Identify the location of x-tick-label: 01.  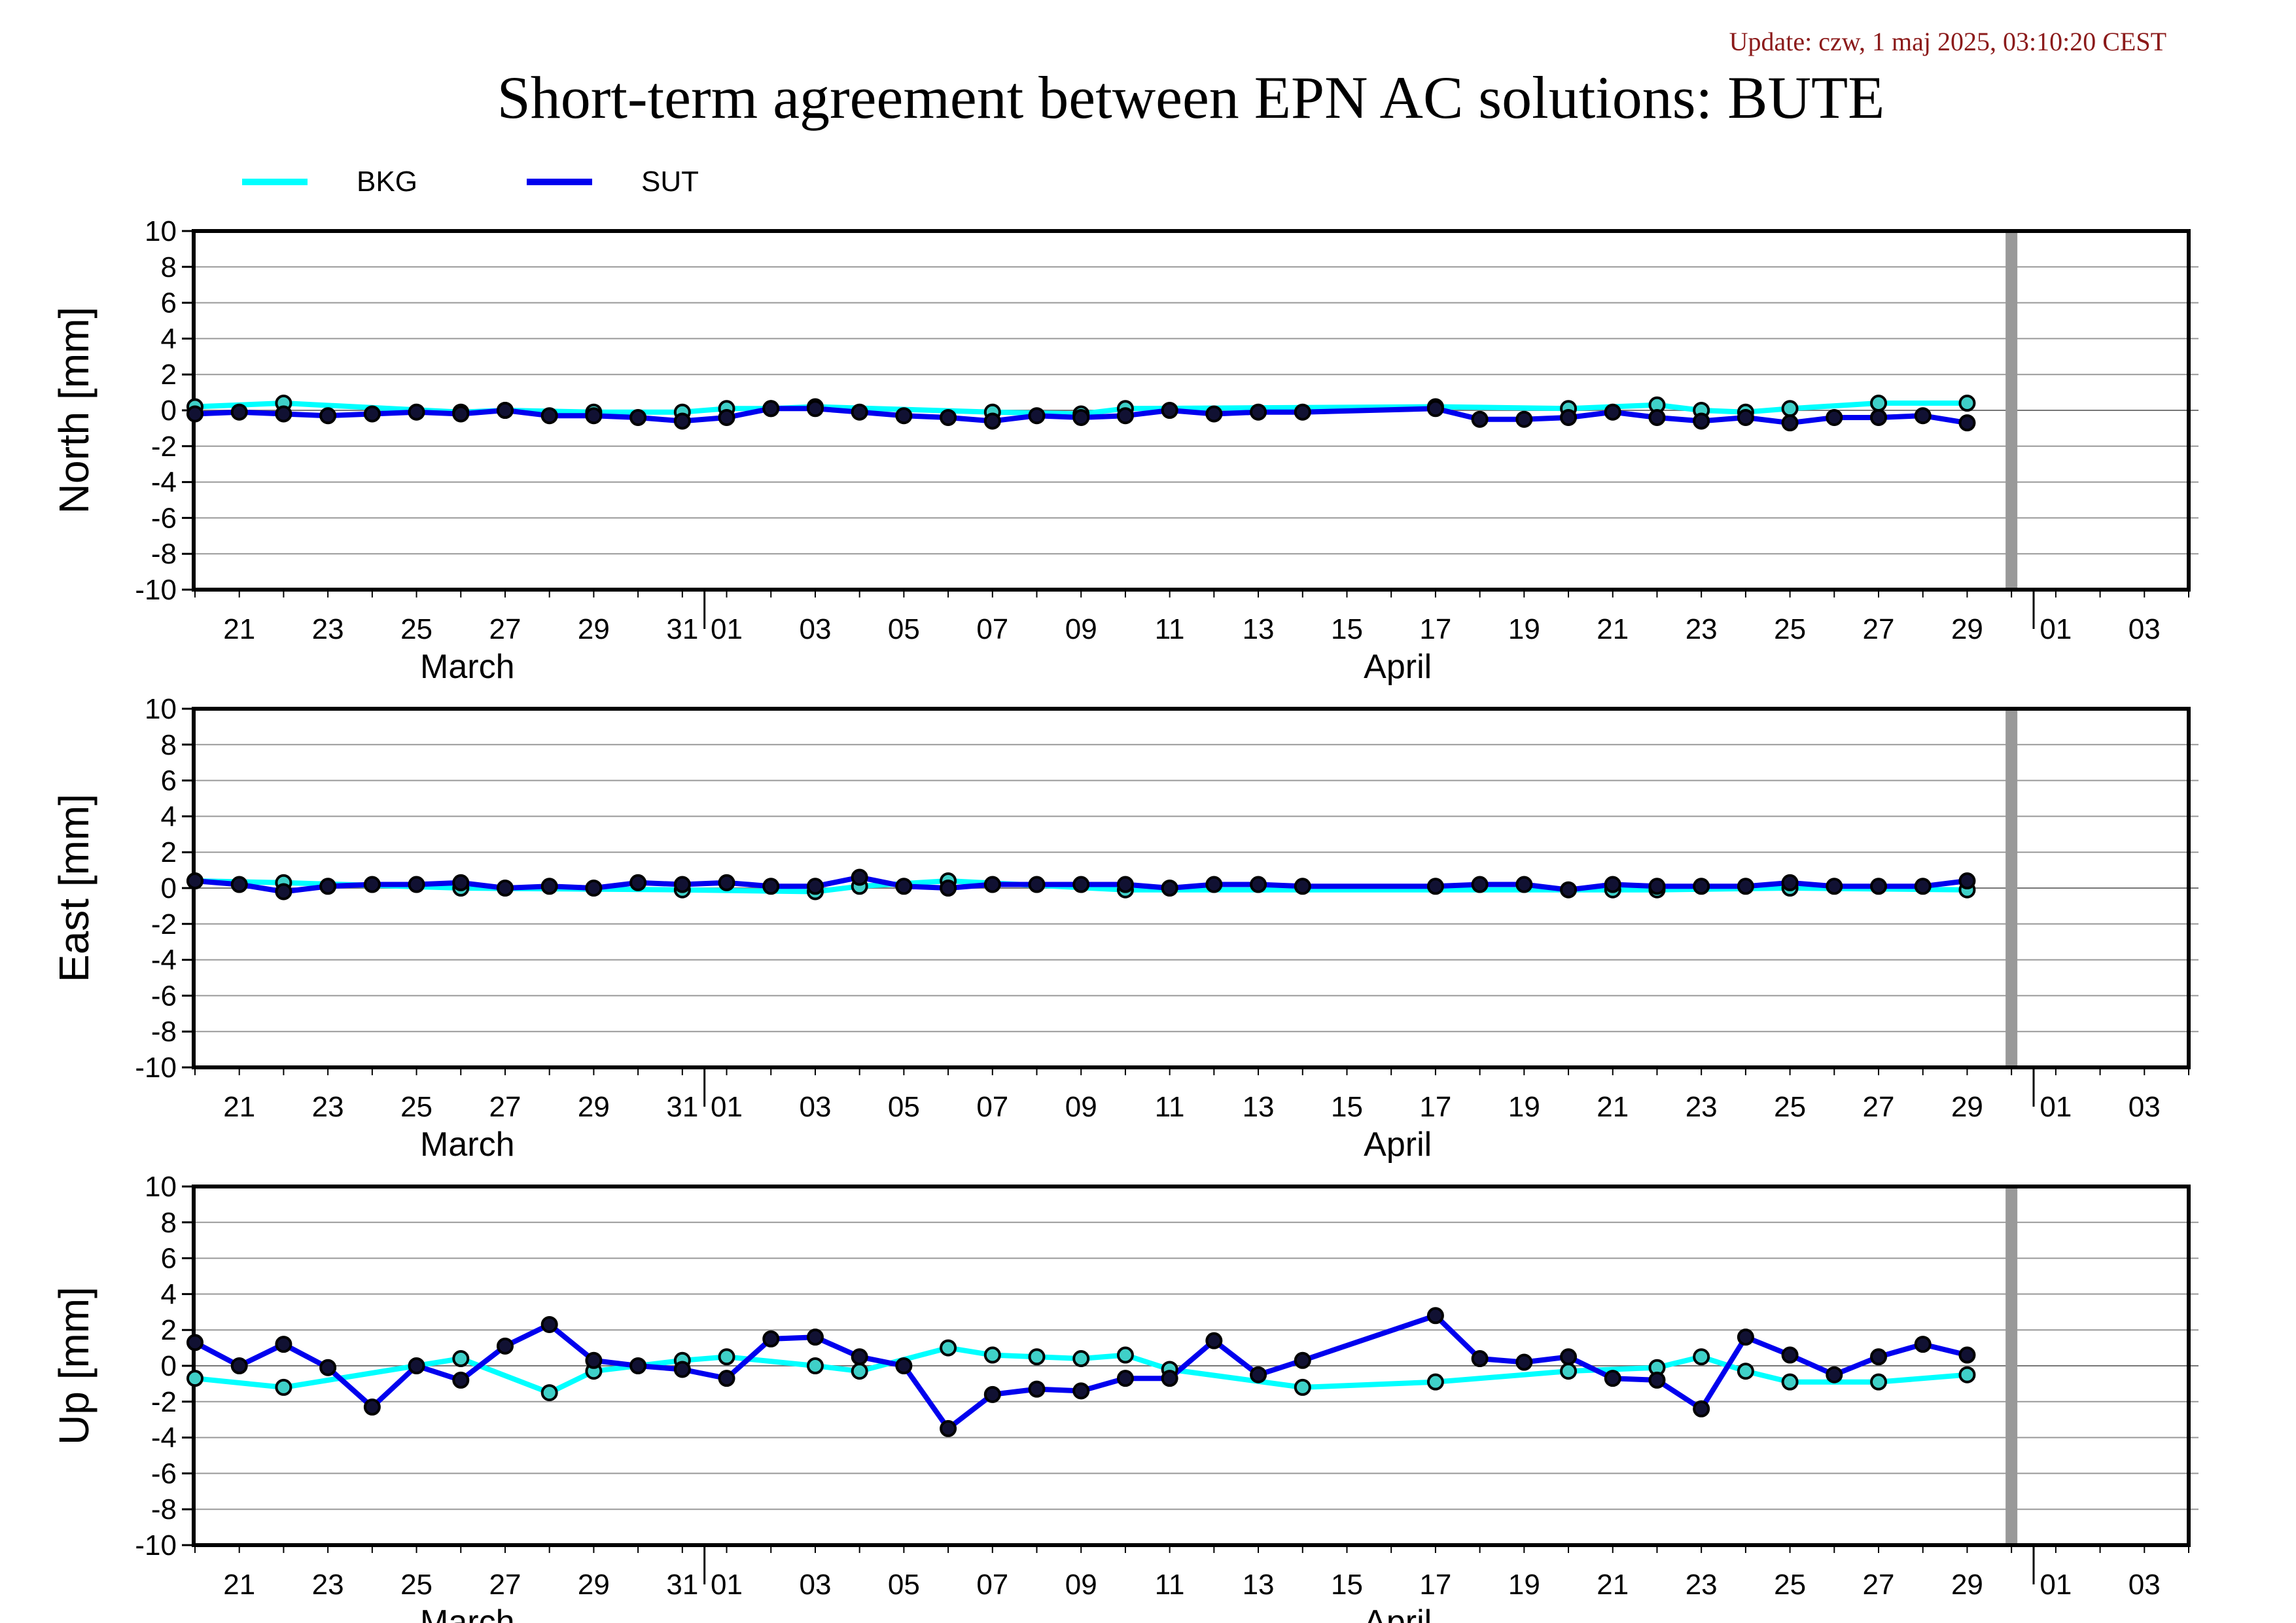
(2056, 1107).